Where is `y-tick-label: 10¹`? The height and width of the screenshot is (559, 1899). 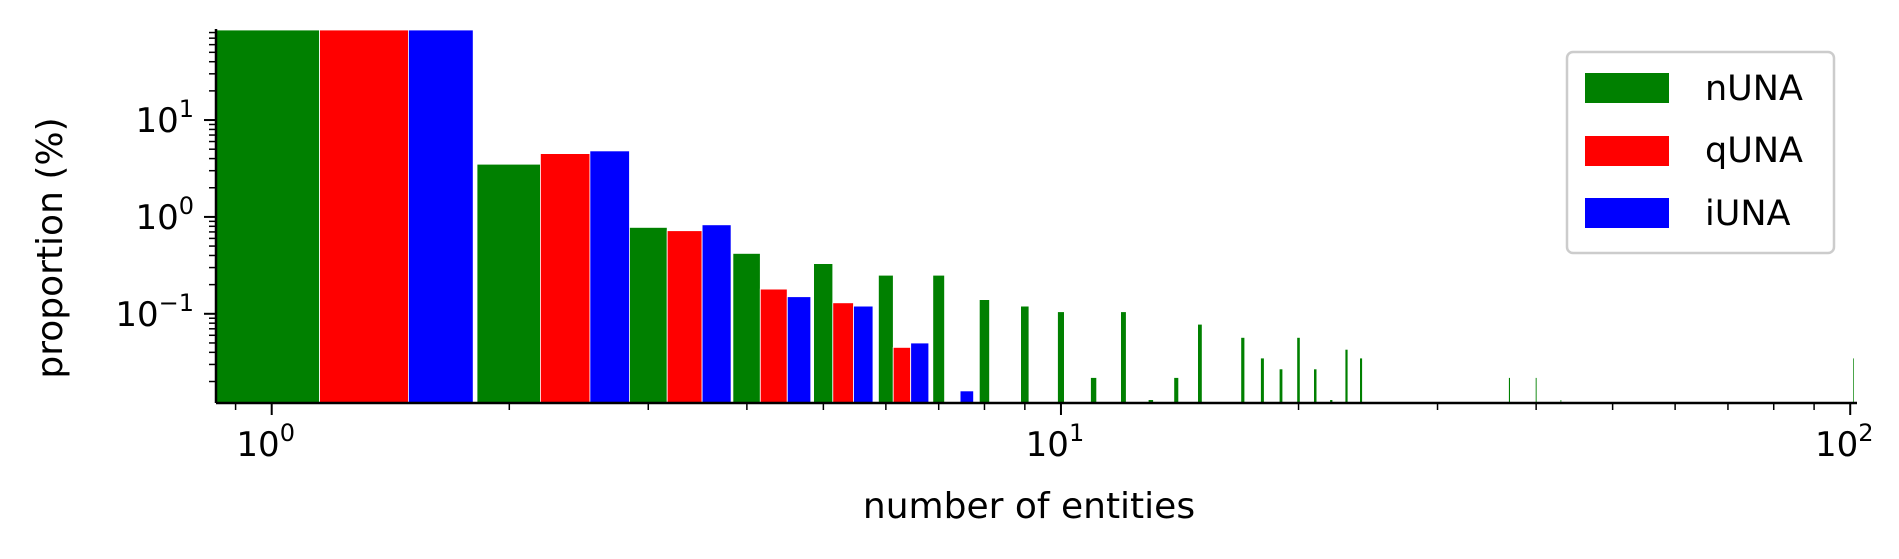
y-tick-label: 10¹ is located at coordinates (164, 118).